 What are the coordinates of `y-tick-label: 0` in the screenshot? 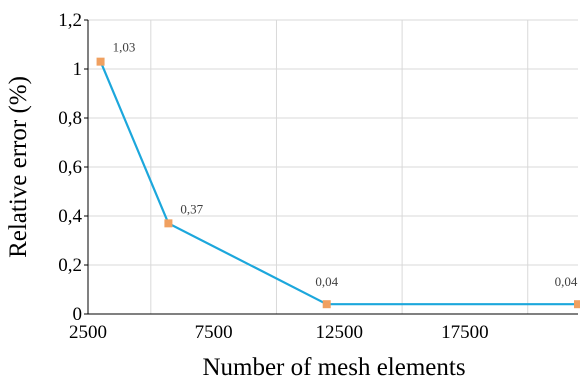 It's located at (78, 314).